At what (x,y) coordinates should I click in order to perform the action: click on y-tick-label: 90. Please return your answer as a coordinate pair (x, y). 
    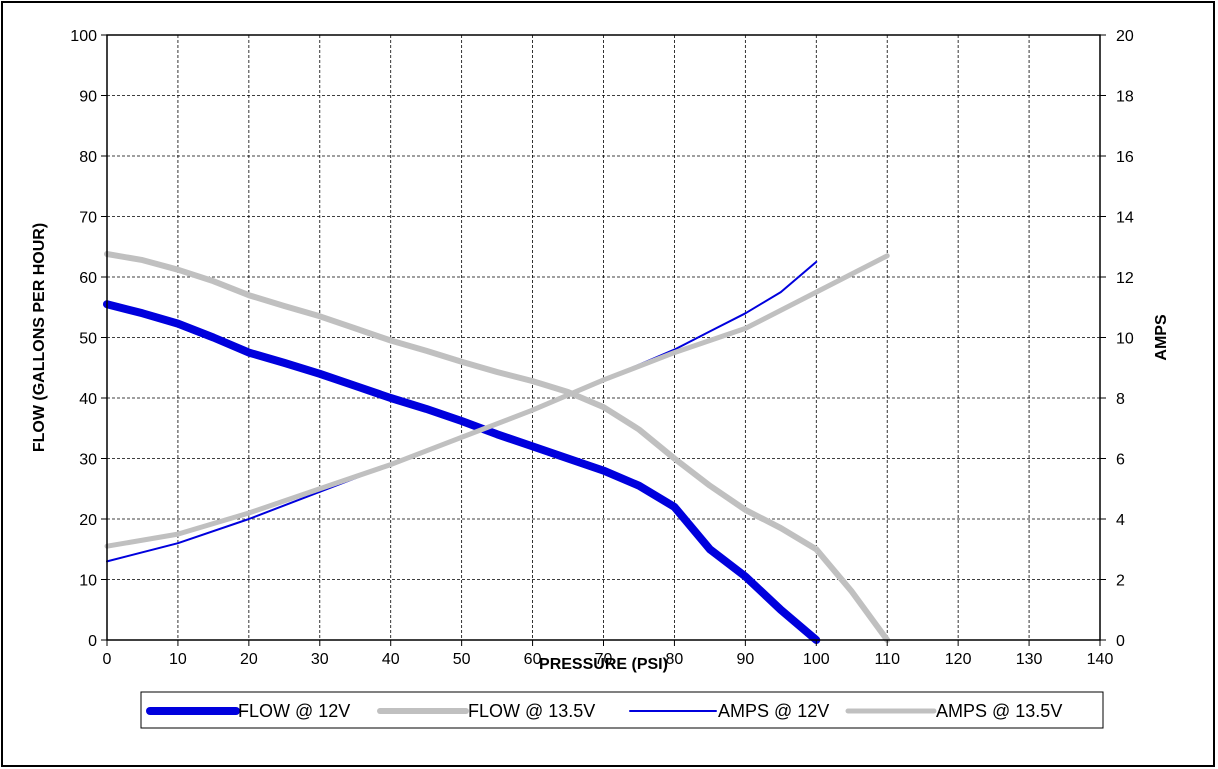
    Looking at the image, I should click on (88, 97).